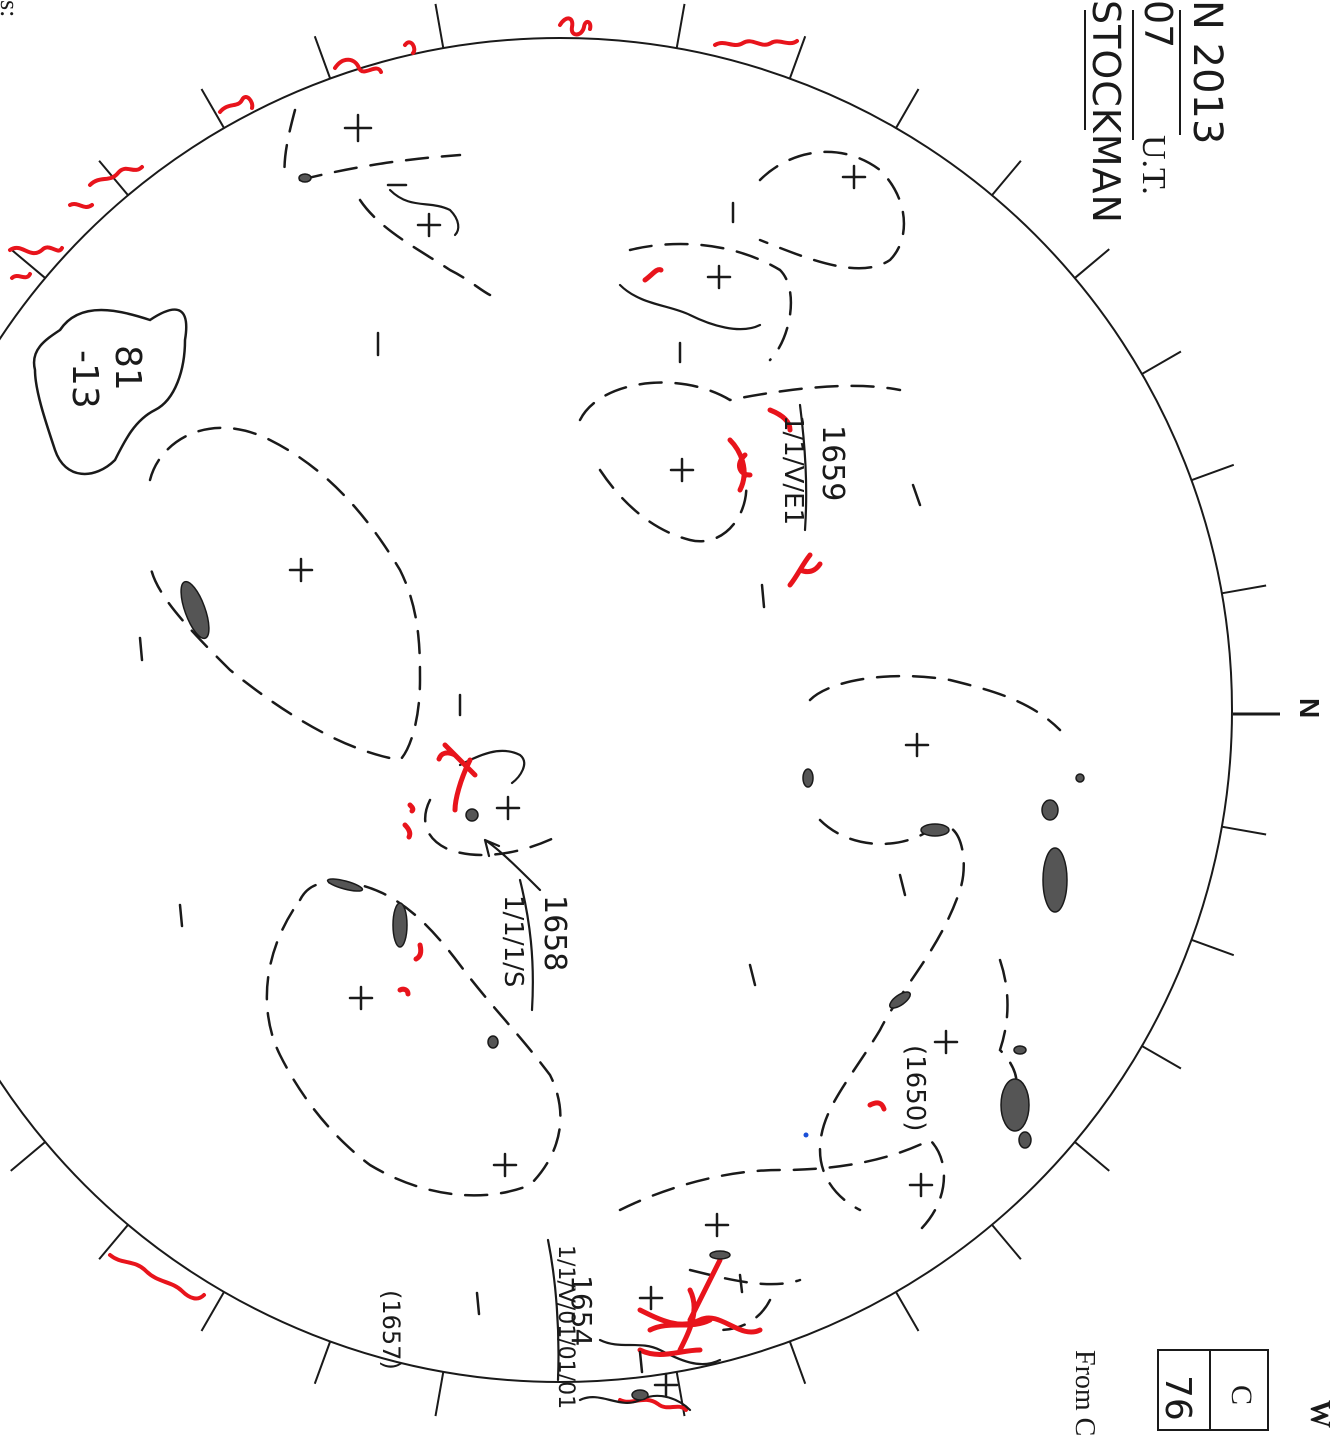 This screenshot has width=1341, height=1437. I want to click on region-label-1658: 1658, so click(554, 933).